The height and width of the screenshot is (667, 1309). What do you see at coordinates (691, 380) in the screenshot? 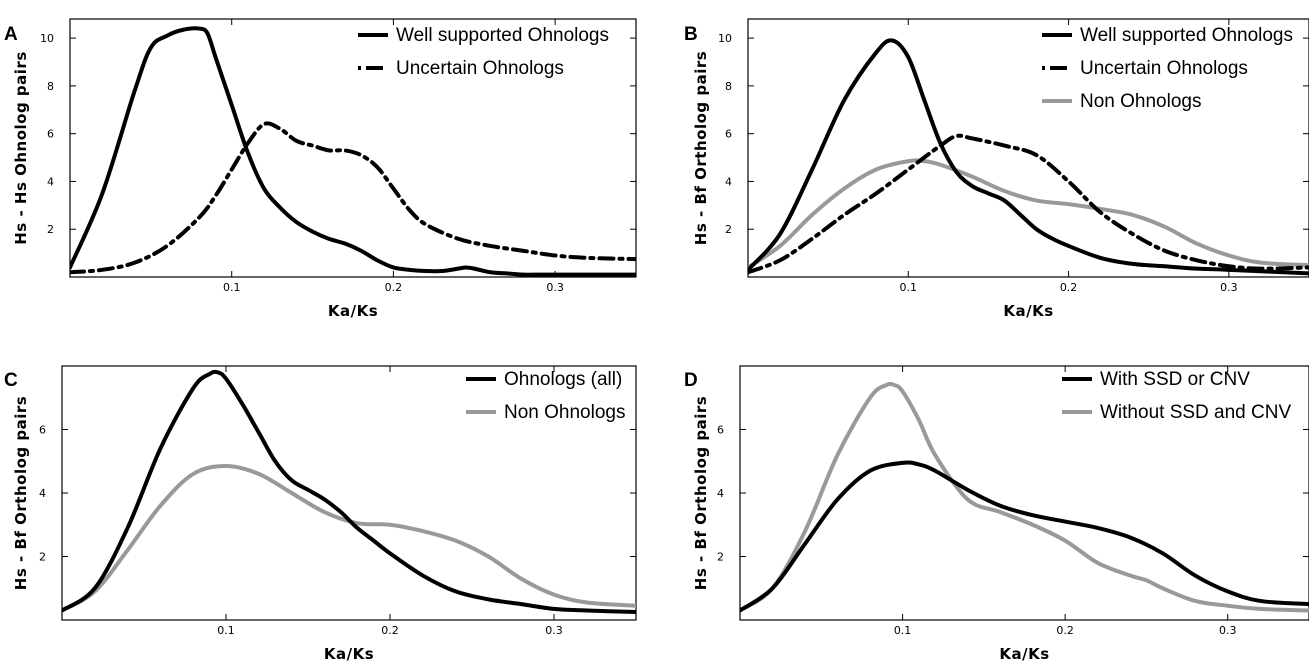
I see `panel-letter: D` at bounding box center [691, 380].